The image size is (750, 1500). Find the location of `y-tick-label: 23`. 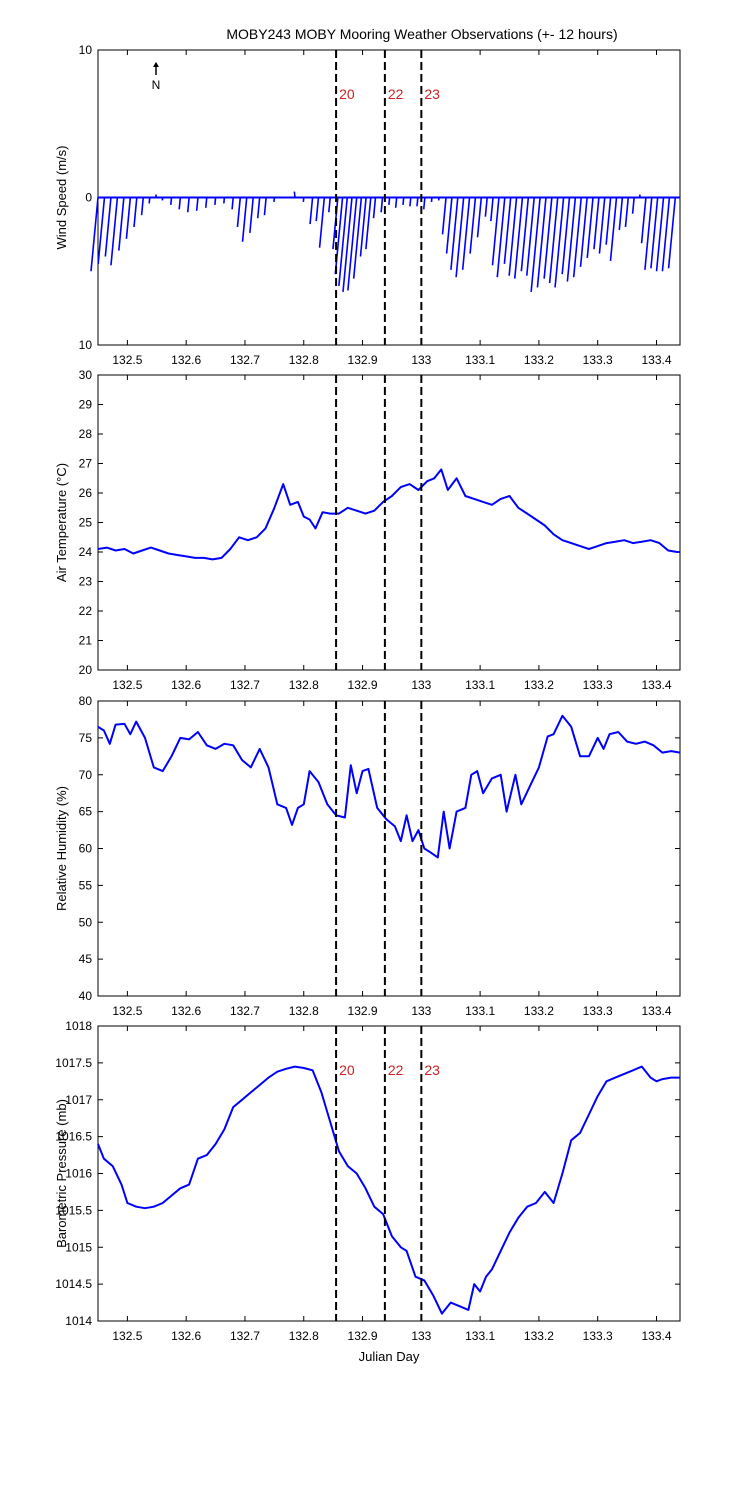

y-tick-label: 23 is located at coordinates (86, 582).